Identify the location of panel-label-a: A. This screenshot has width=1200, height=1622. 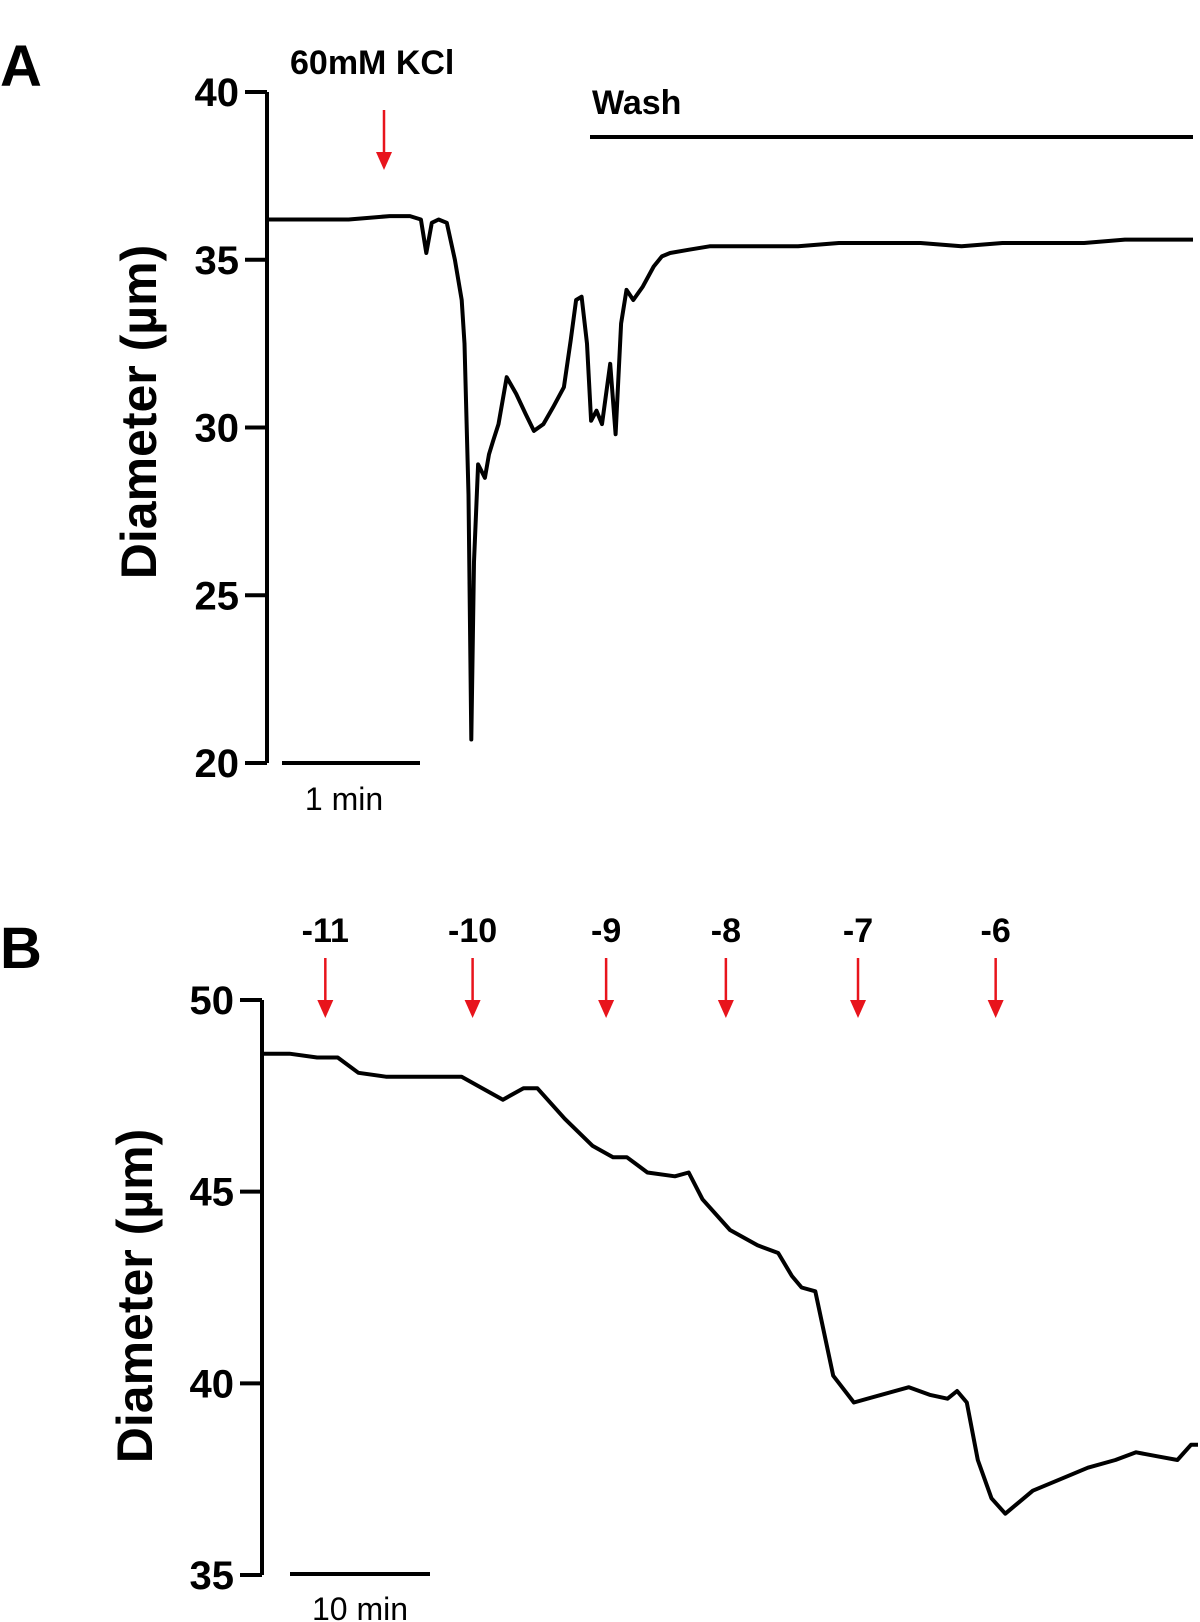
(21, 66).